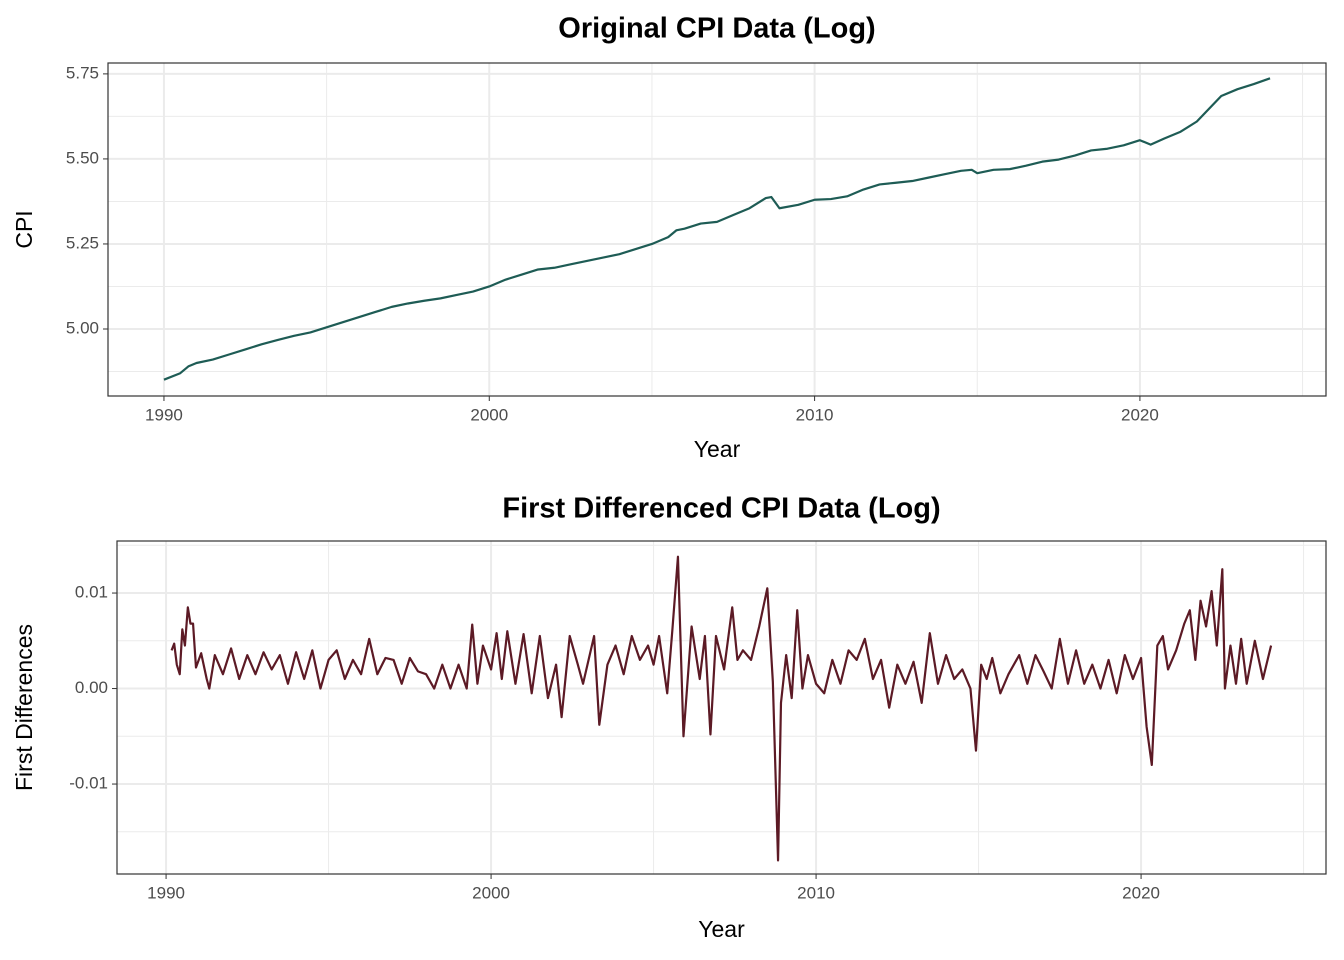 This screenshot has height=960, width=1344. What do you see at coordinates (82, 242) in the screenshot?
I see `y-tick-label: 5.25` at bounding box center [82, 242].